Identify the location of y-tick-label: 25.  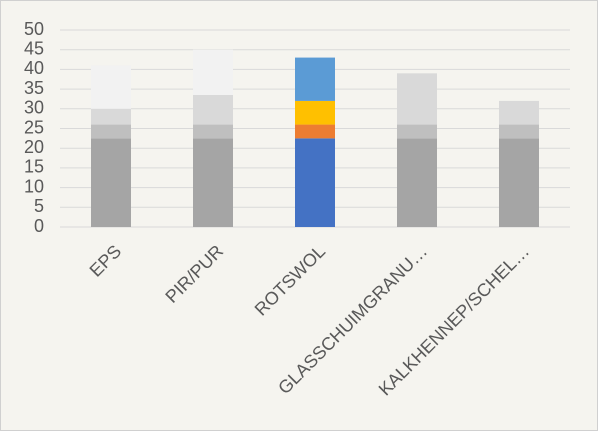
(34, 127).